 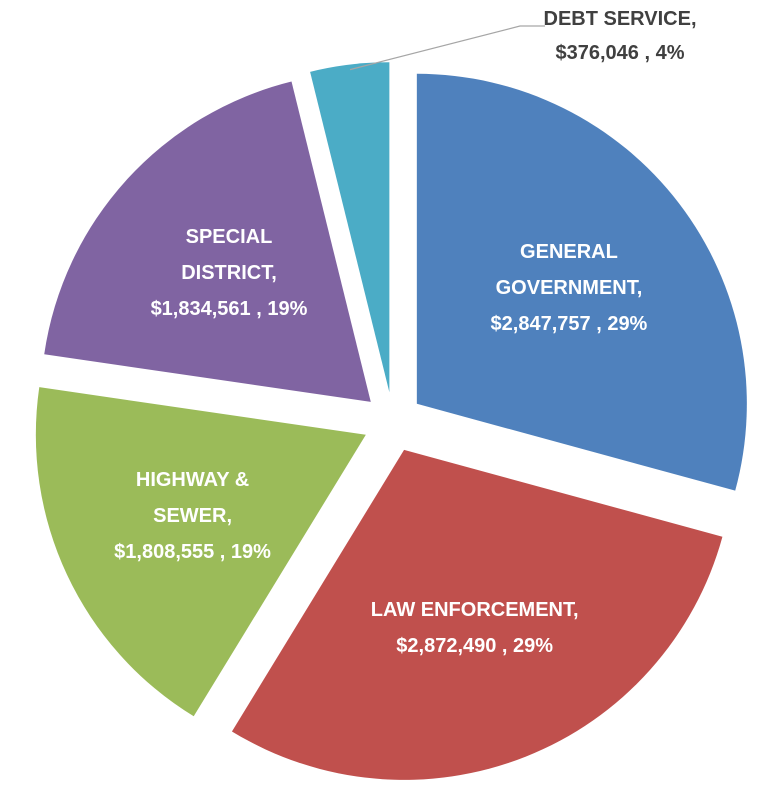 I want to click on value-label: $376,046 , 4%, so click(x=620, y=53).